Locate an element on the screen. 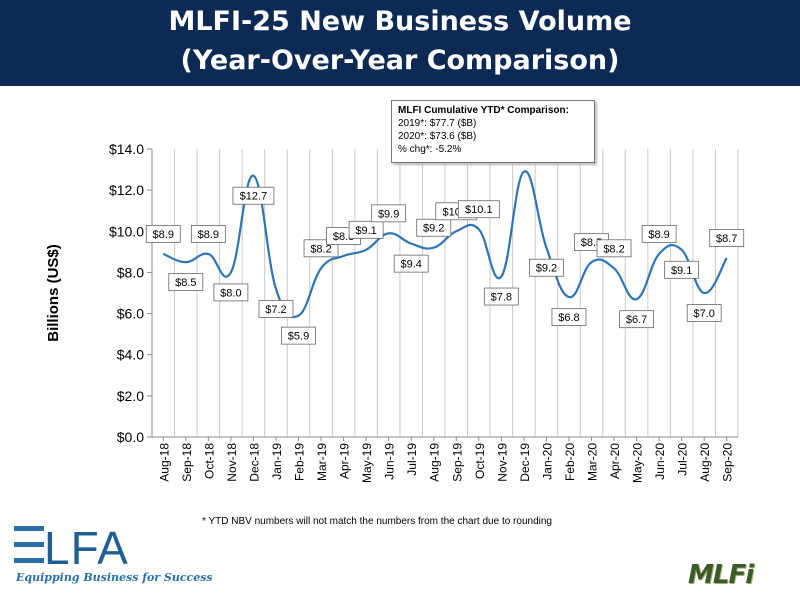  y-tick-label: $2.0 is located at coordinates (130, 396).